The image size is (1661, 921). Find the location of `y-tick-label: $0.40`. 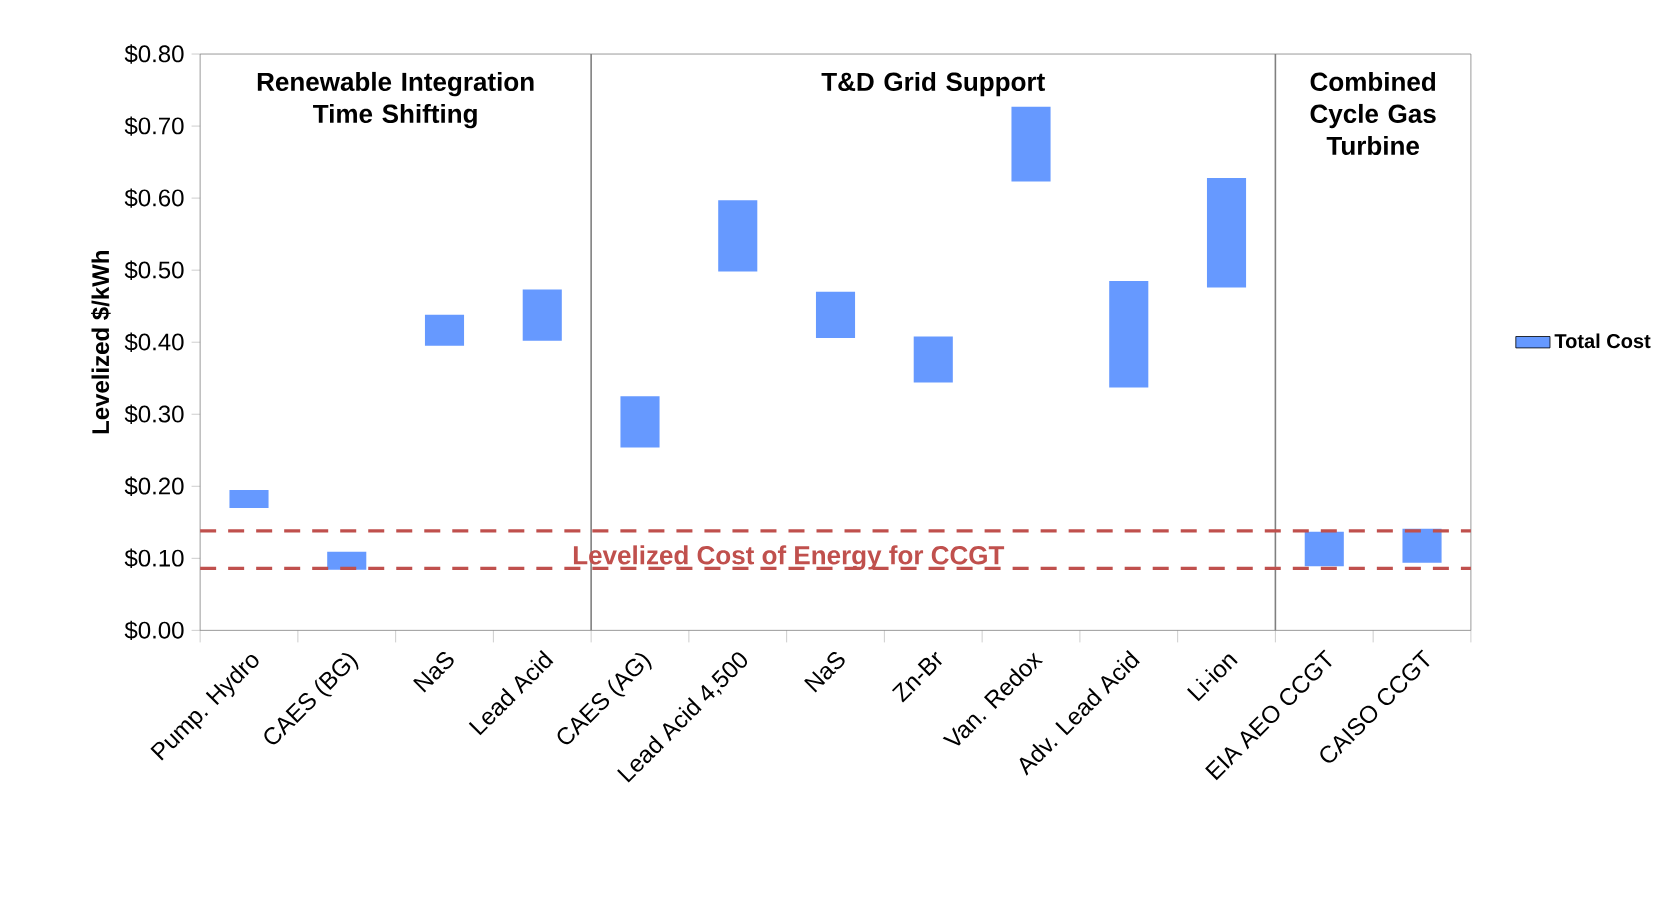

y-tick-label: $0.40 is located at coordinates (154, 342).